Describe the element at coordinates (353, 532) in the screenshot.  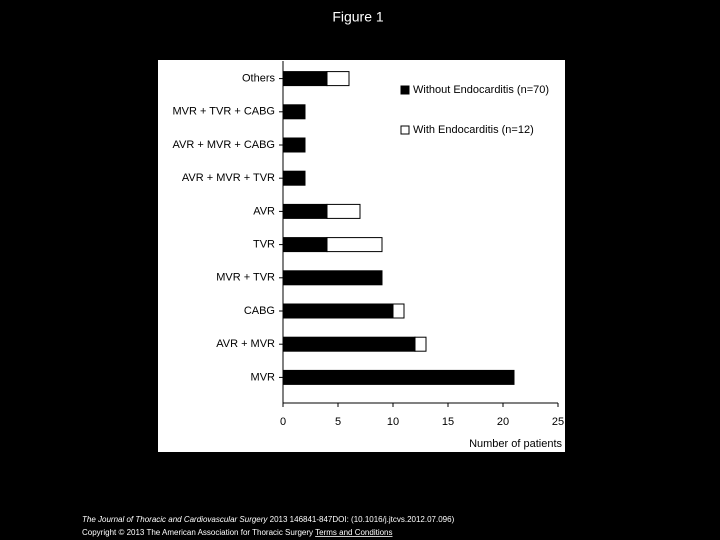
I see `terms-link: Terms and Conditions` at that location.